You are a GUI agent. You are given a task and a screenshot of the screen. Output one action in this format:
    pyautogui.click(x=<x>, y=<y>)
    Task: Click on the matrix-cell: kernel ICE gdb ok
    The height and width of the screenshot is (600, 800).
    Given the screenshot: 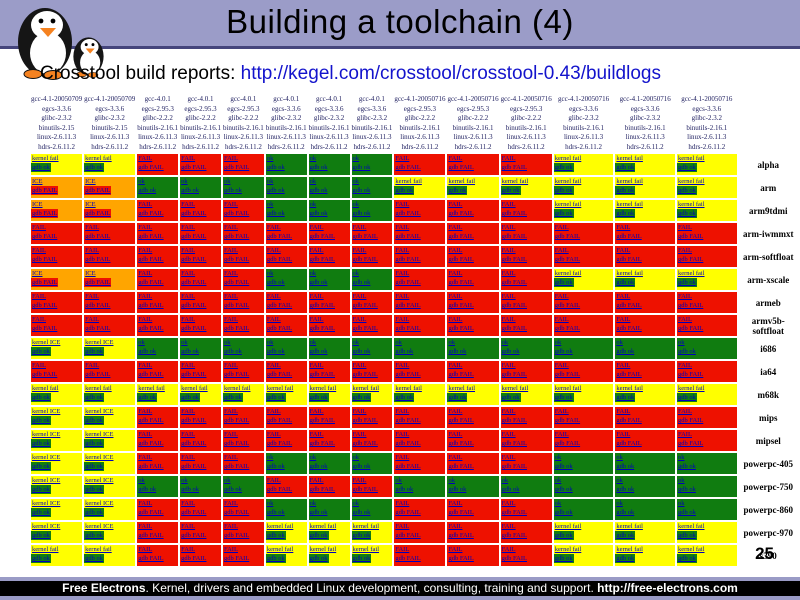 What is the action you would take?
    pyautogui.click(x=57, y=348)
    